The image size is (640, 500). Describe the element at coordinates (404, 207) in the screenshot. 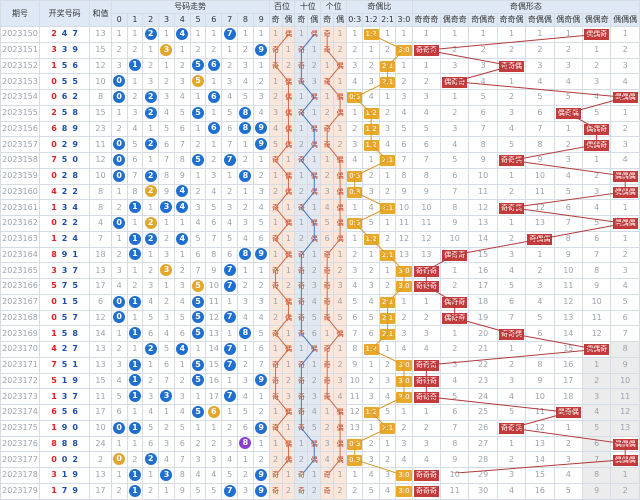

I see `ratio-cell: 10` at that location.